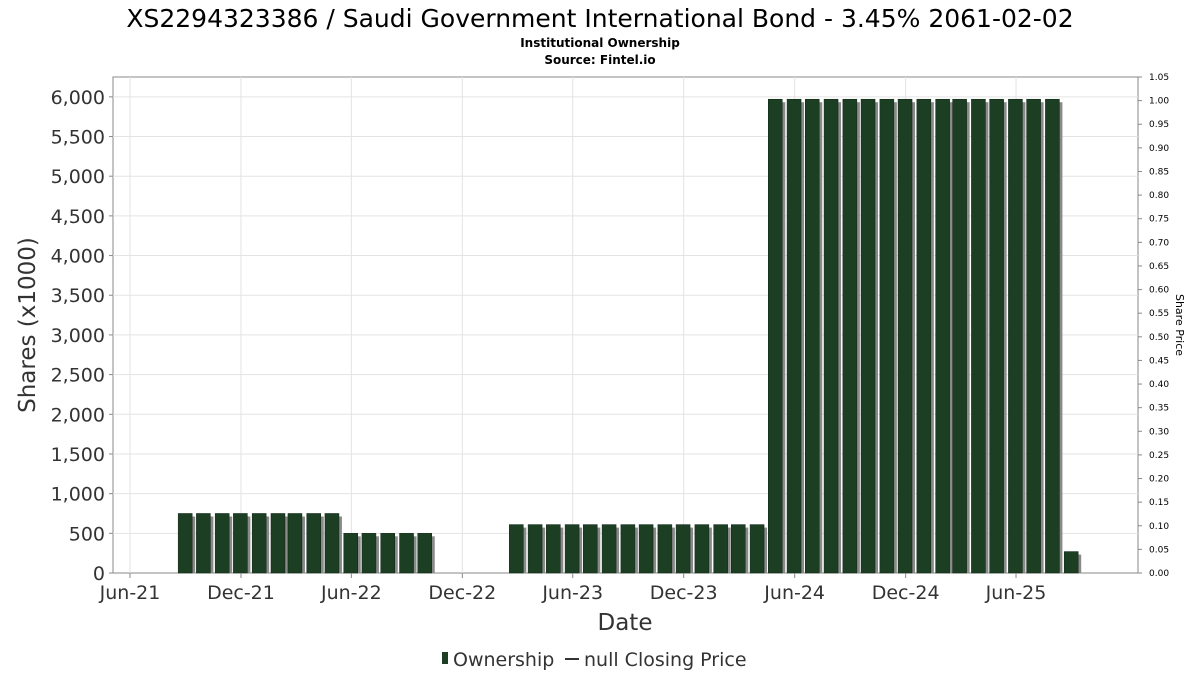 This screenshot has width=1200, height=675. Describe the element at coordinates (1016, 593) in the screenshot. I see `x-tick-label: Jun-25` at that location.